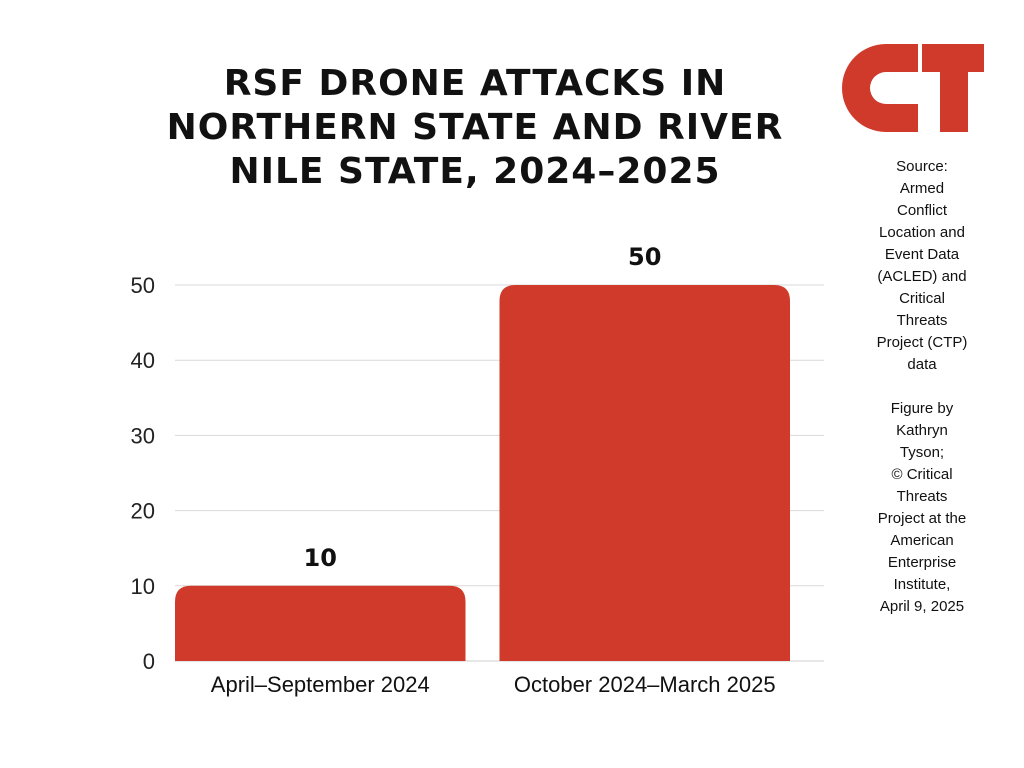 The height and width of the screenshot is (768, 1024). I want to click on ct-logo-t-stem, so click(954, 88).